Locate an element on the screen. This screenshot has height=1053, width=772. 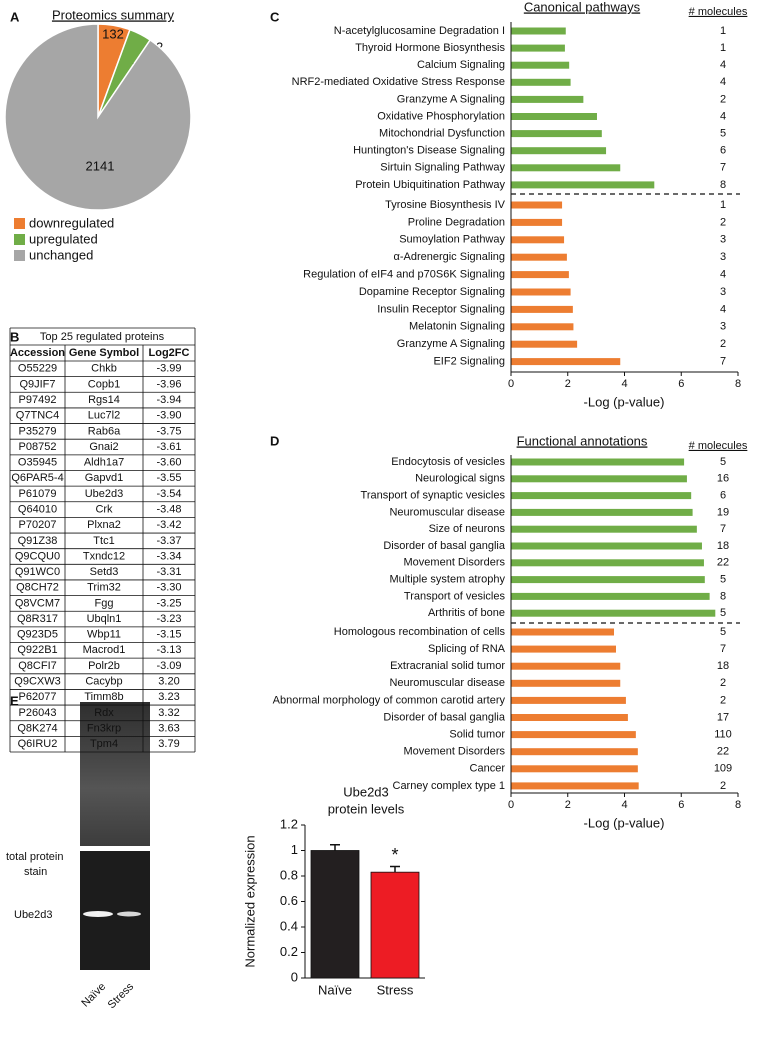
error-bar is located at coordinates (395, 869).